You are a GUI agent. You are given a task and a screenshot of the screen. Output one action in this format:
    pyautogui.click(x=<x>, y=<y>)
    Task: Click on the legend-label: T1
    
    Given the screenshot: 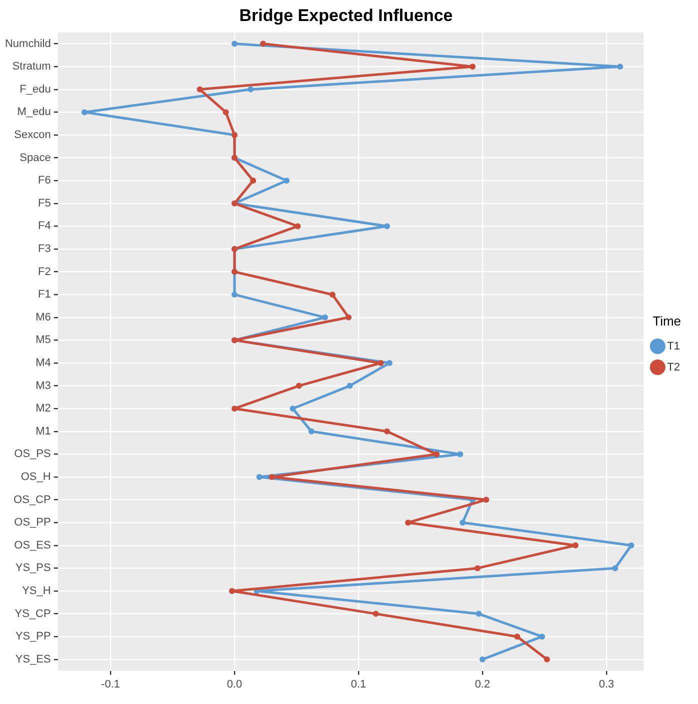 What is the action you would take?
    pyautogui.click(x=673, y=346)
    